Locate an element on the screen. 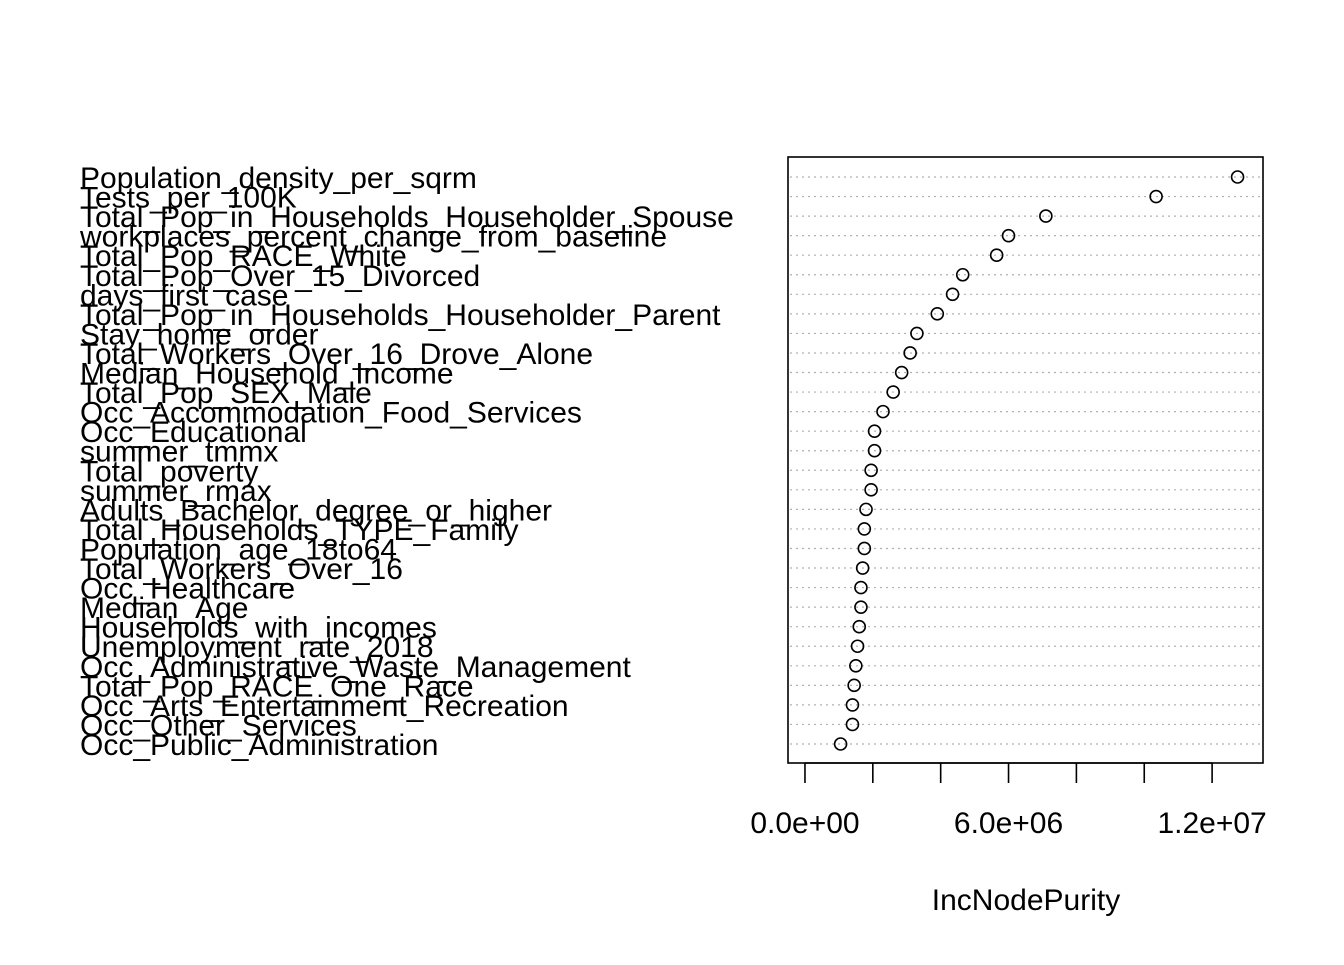 This screenshot has width=1344, height=965. variable-label: Total_Pop_Over_15_Divorced is located at coordinates (280, 276).